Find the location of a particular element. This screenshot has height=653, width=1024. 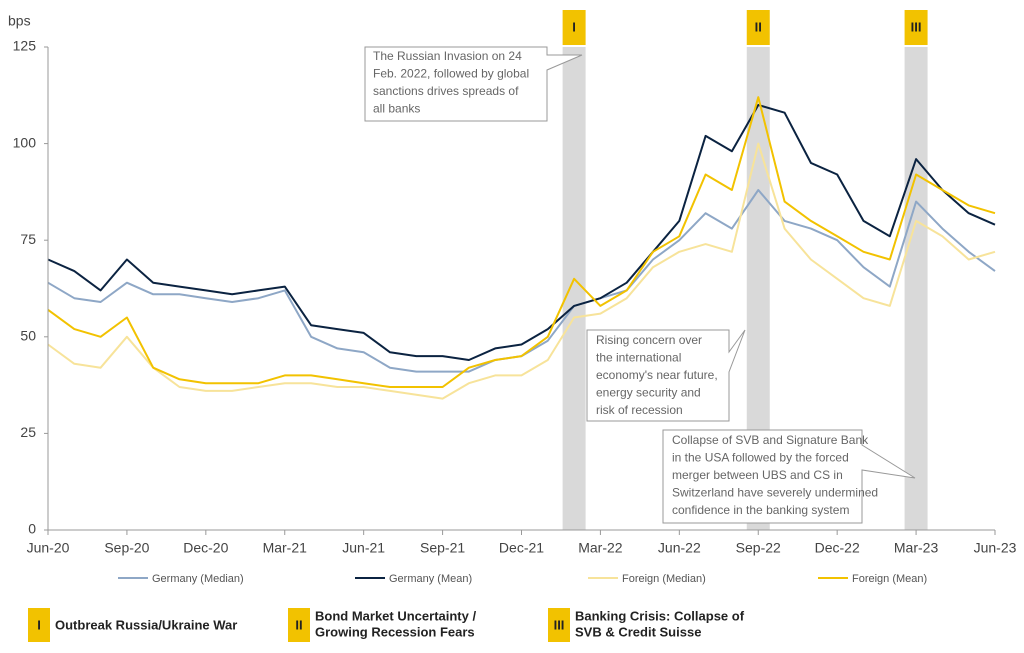

annotation-text: Collapse of SVB and Signature Bank is located at coordinates (770, 440).